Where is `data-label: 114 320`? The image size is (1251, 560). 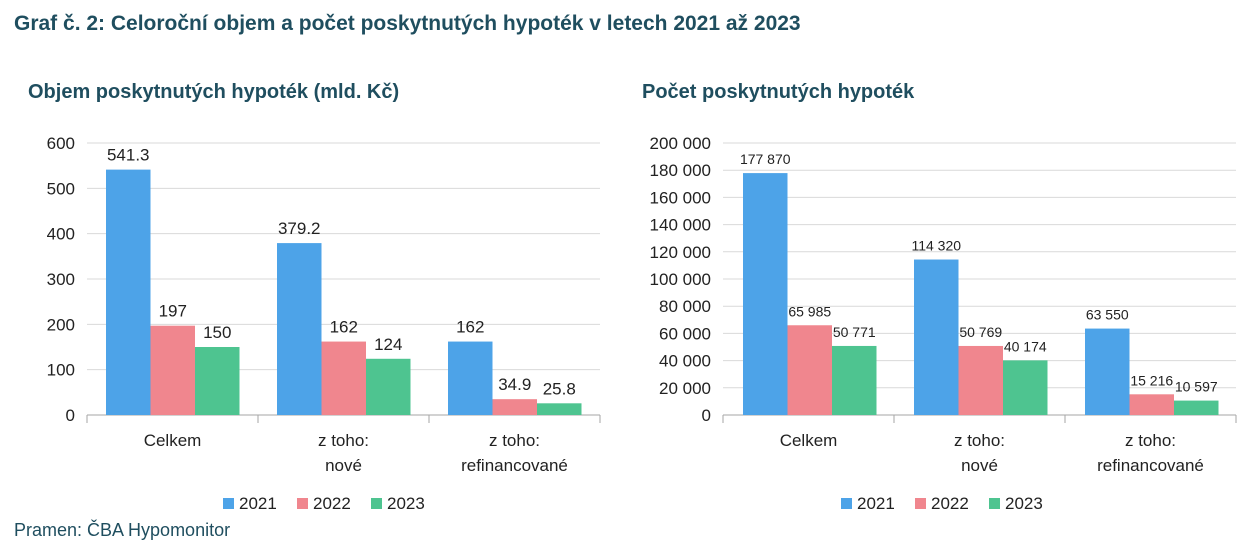 data-label: 114 320 is located at coordinates (936, 246).